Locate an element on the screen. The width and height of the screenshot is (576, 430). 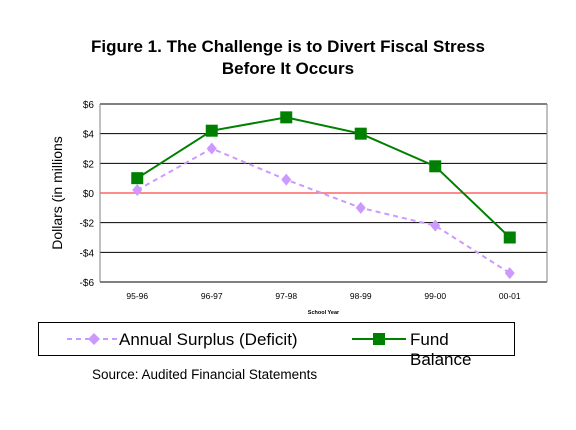
y-tick-label: $4 is located at coordinates (89, 135).